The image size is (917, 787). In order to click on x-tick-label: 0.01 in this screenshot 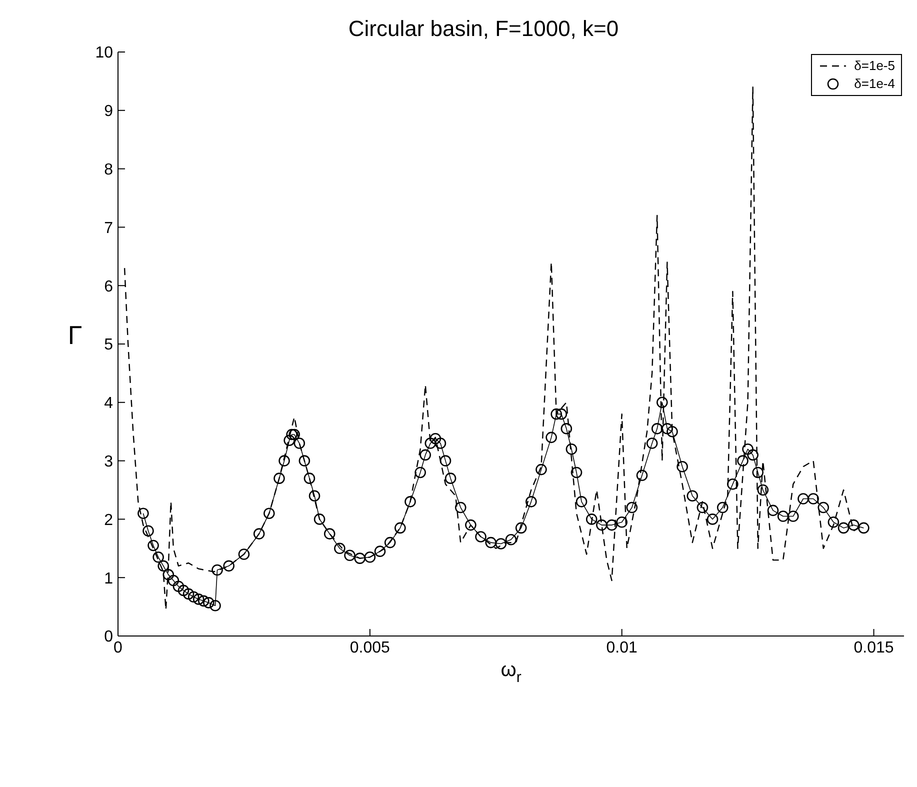, I will do `click(622, 647)`.